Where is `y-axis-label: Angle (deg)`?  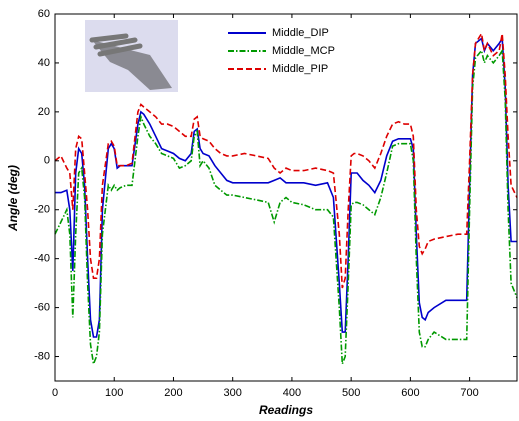
y-axis-label: Angle (deg) is located at coordinates (13, 198).